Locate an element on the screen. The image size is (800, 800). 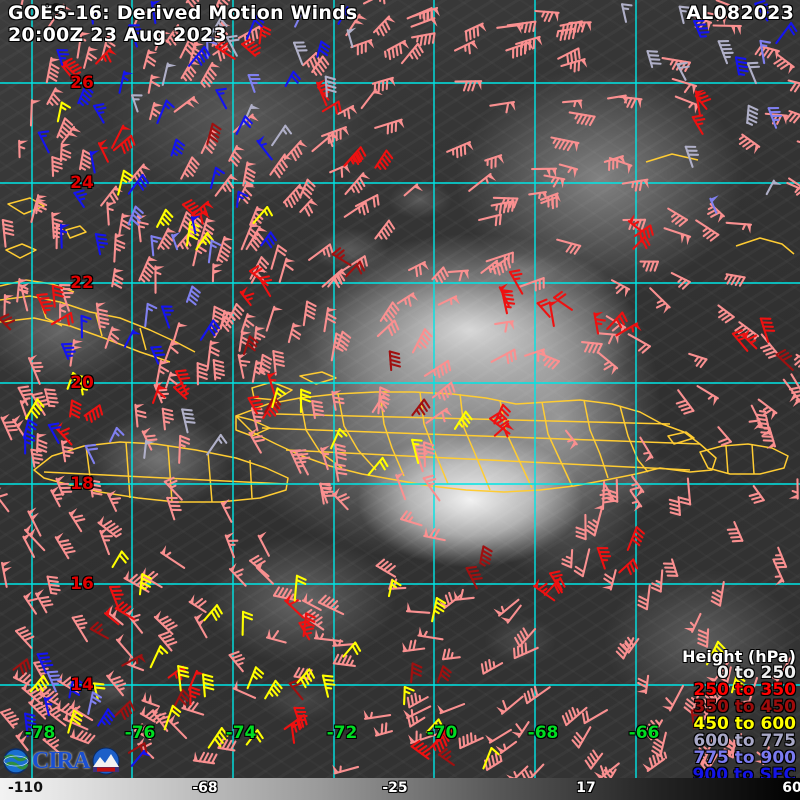
page-title: GOES-16: Derived Motion Winds is located at coordinates (183, 13).